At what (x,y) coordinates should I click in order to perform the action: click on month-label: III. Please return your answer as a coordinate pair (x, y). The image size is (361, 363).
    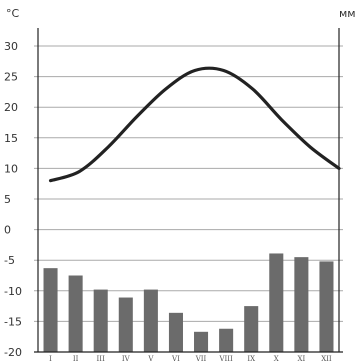
    Looking at the image, I should click on (101, 359).